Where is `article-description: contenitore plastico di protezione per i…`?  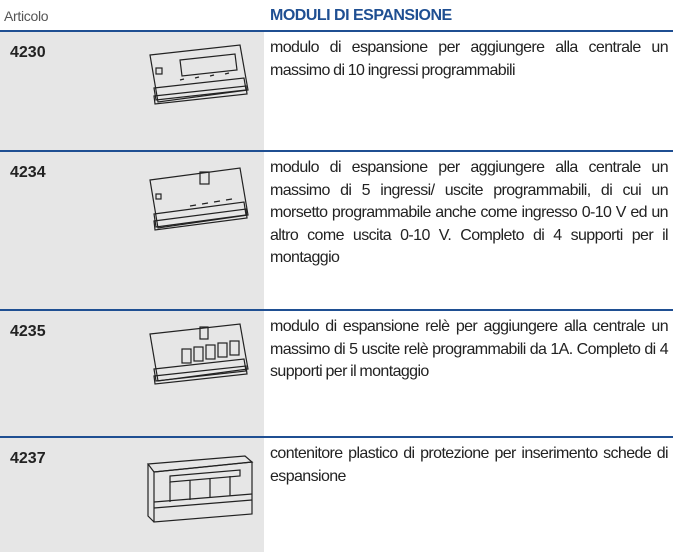 article-description: contenitore plastico di protezione per i… is located at coordinates (469, 465).